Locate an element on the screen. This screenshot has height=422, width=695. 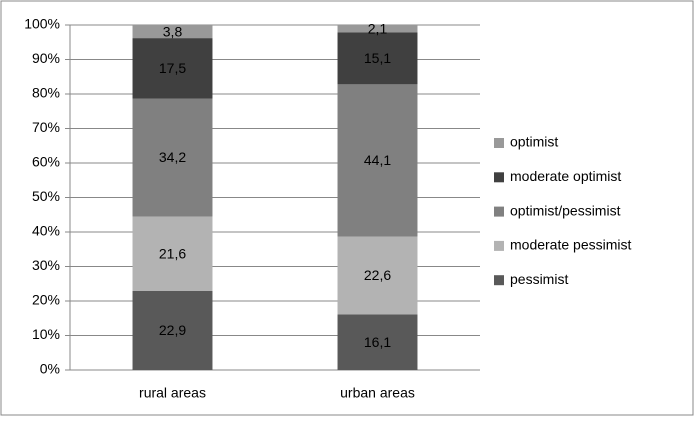
data-label: 17,5 is located at coordinates (172, 68).